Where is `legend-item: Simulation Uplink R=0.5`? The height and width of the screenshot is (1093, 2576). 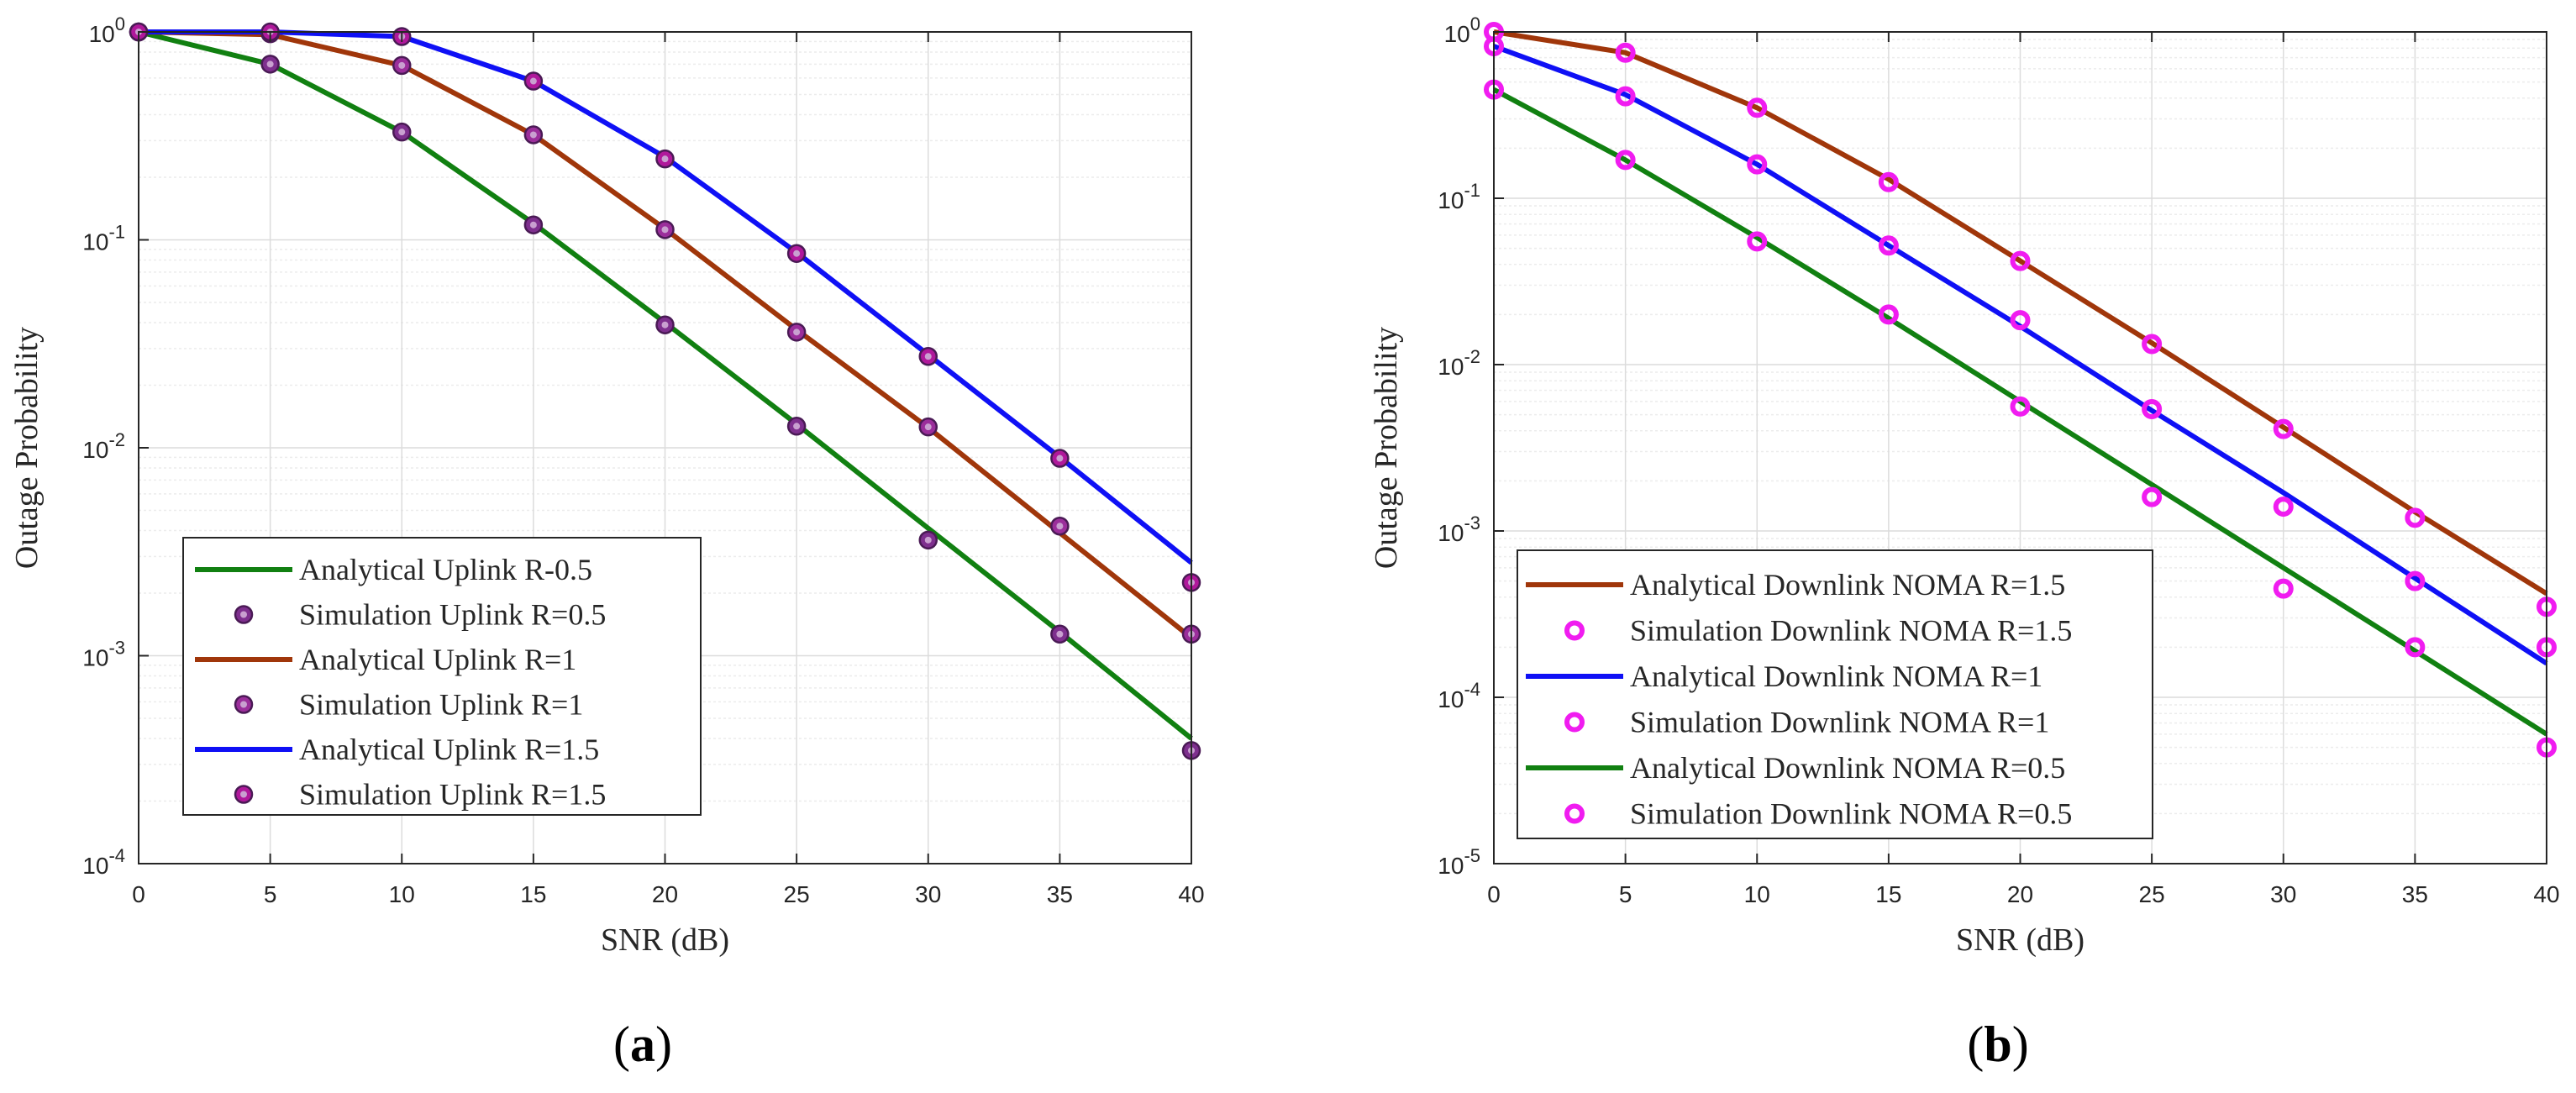 legend-item: Simulation Uplink R=0.5 is located at coordinates (420, 615).